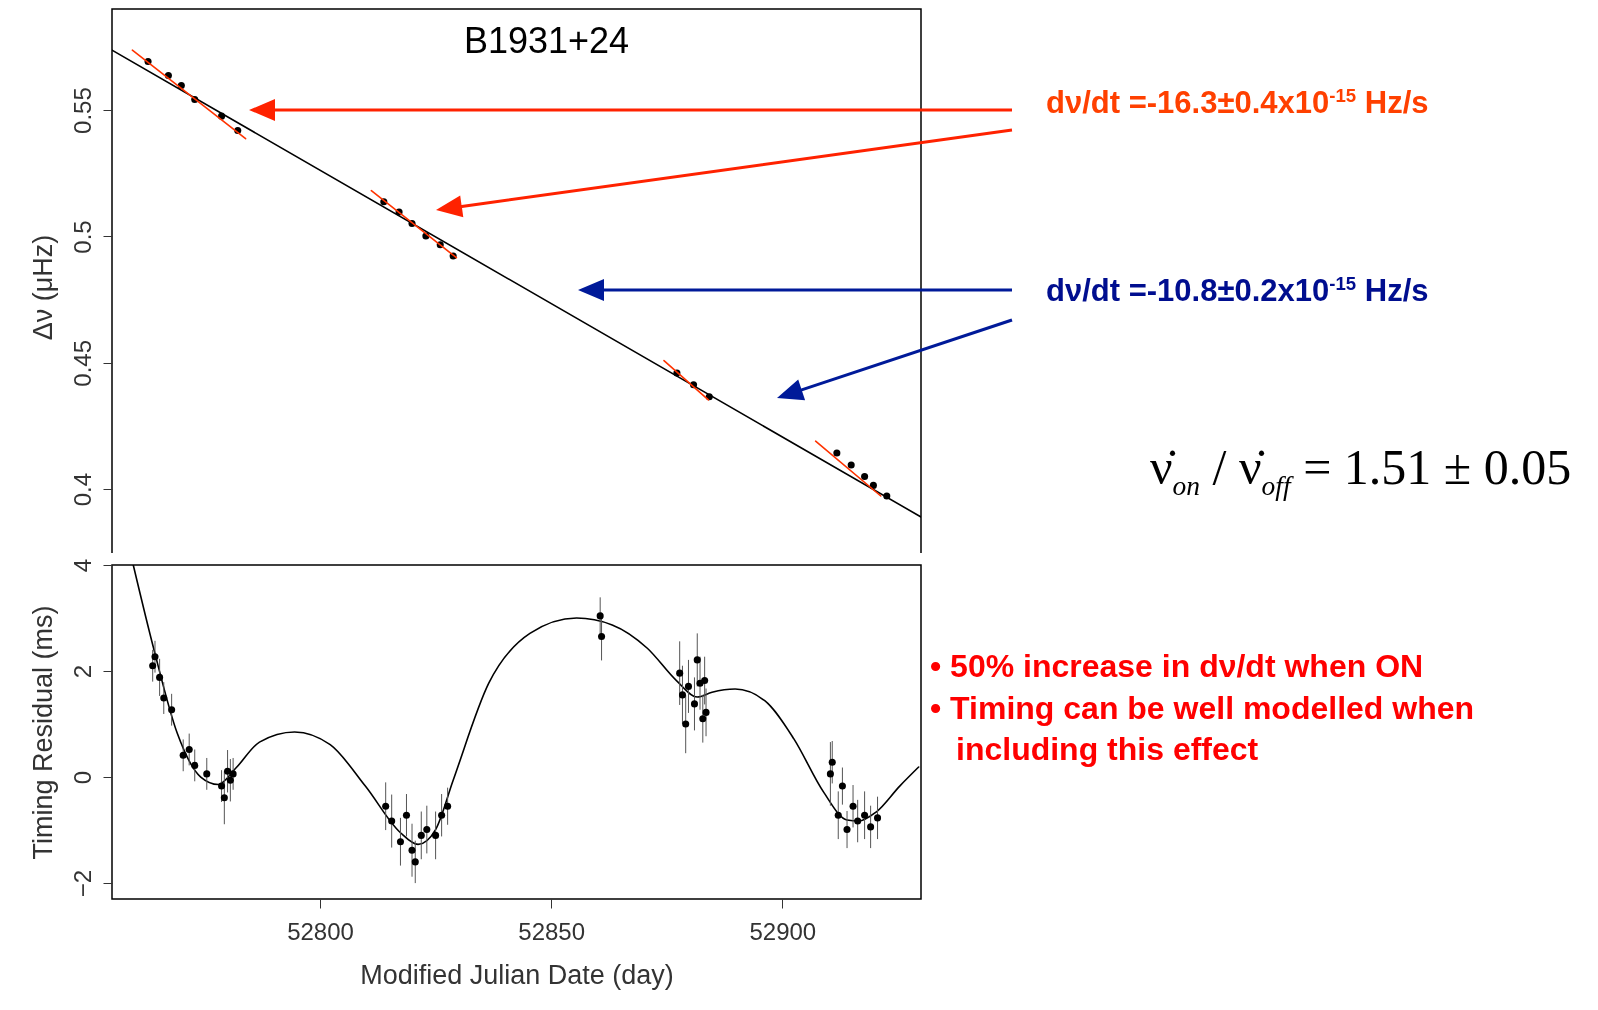 The image size is (1598, 1010). Describe the element at coordinates (82, 777) in the screenshot. I see `y-tick-label: 0` at that location.